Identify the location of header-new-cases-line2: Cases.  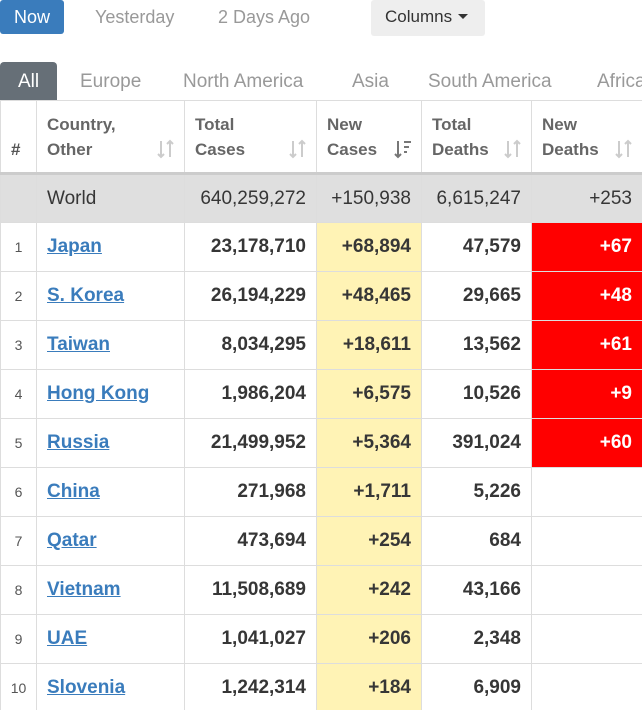
(352, 149).